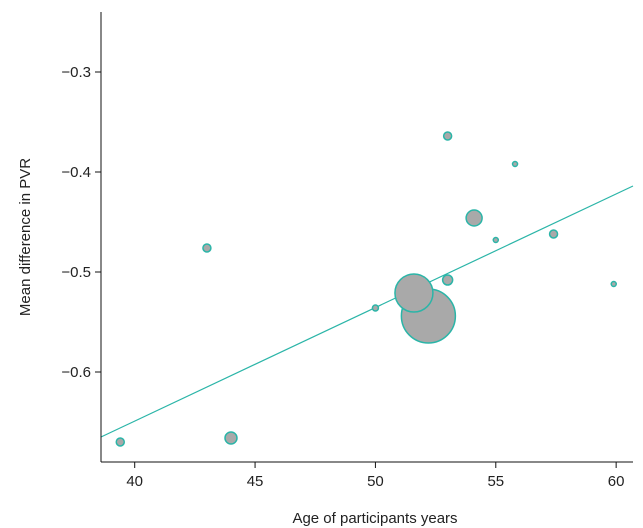  Describe the element at coordinates (76, 272) in the screenshot. I see `y-tick-label: −0.5` at that location.